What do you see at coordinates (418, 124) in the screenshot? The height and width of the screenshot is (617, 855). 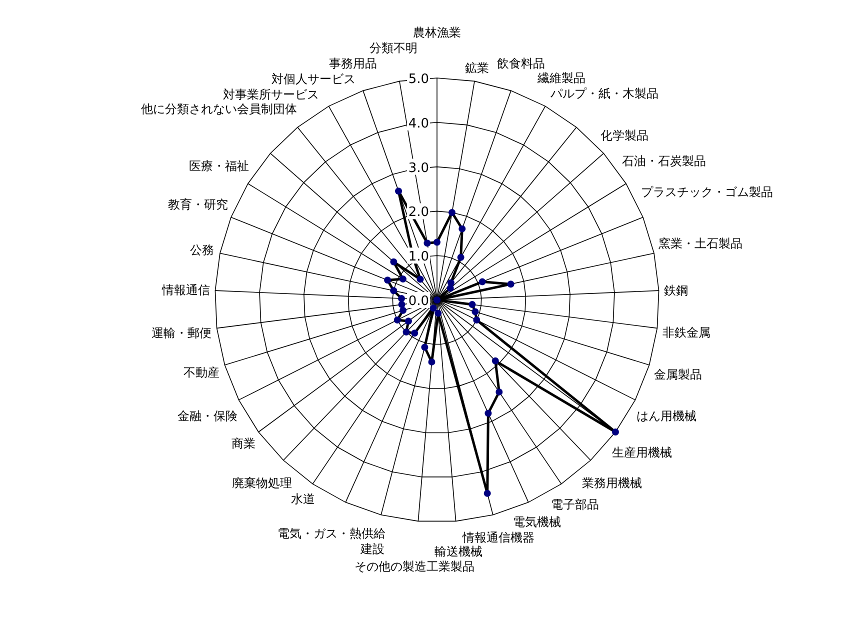 I see `y-tick-label: 4.0` at bounding box center [418, 124].